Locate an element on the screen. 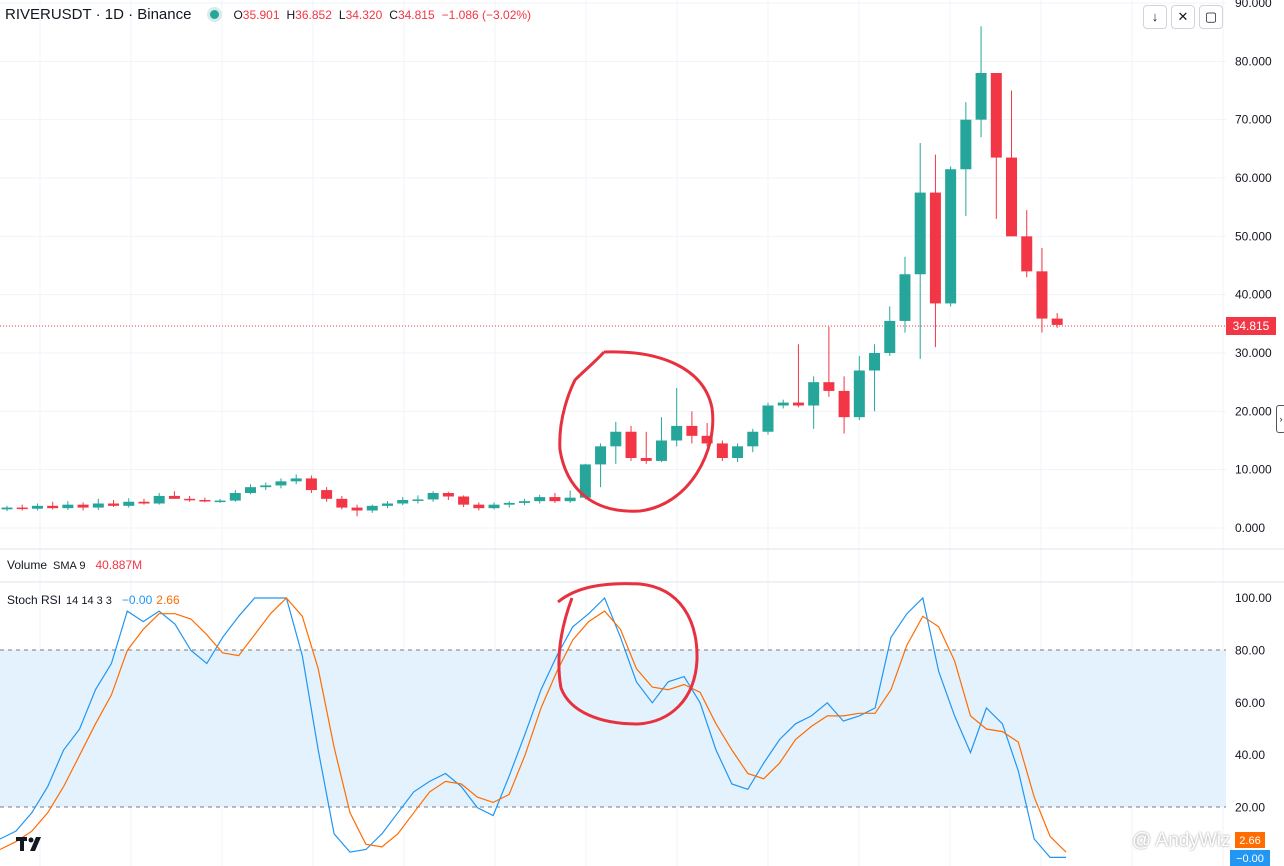 This screenshot has width=1284, height=866. last-price-label-bg is located at coordinates (1251, 326).